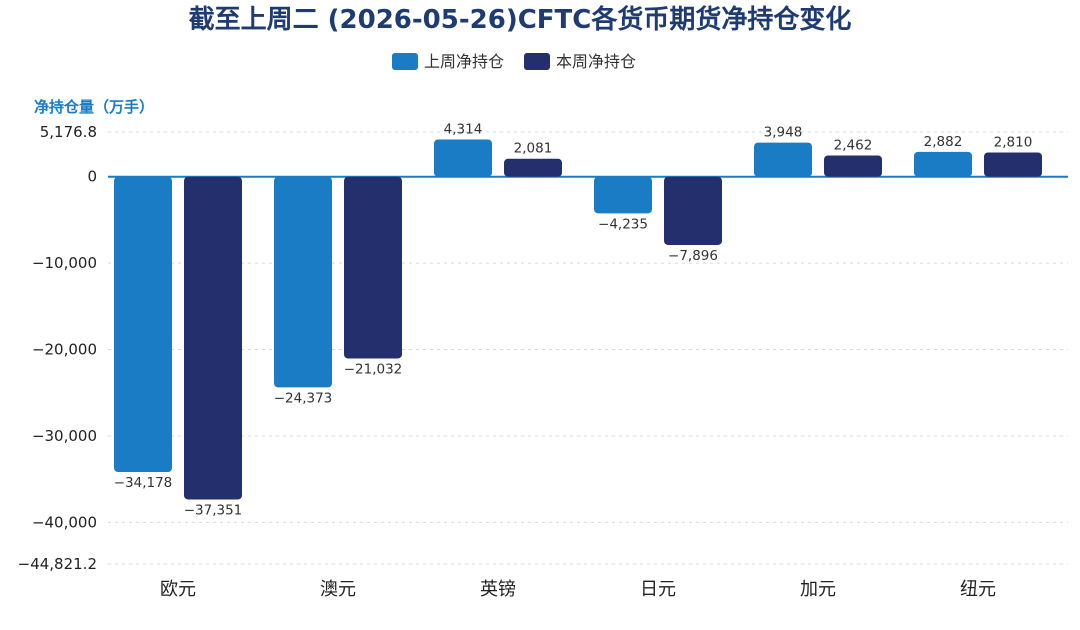  Describe the element at coordinates (64, 263) in the screenshot. I see `y-tick-label-2: −10,000` at that location.